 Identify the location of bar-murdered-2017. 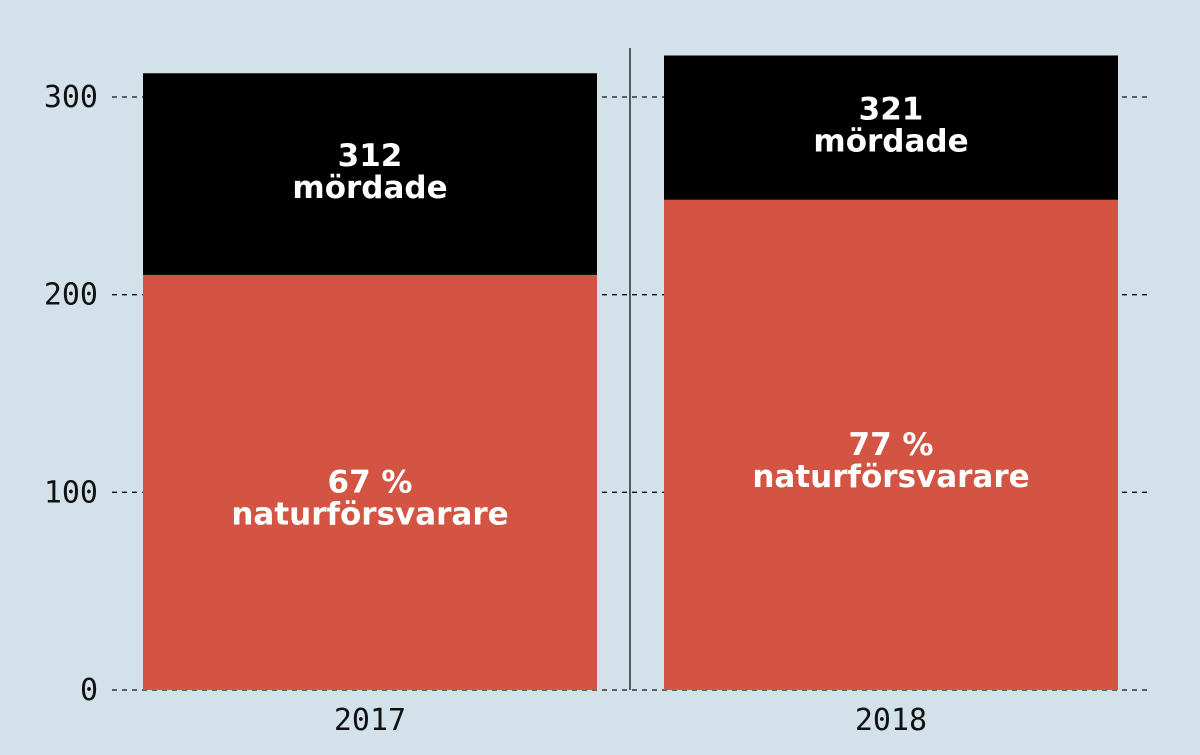
(370, 174).